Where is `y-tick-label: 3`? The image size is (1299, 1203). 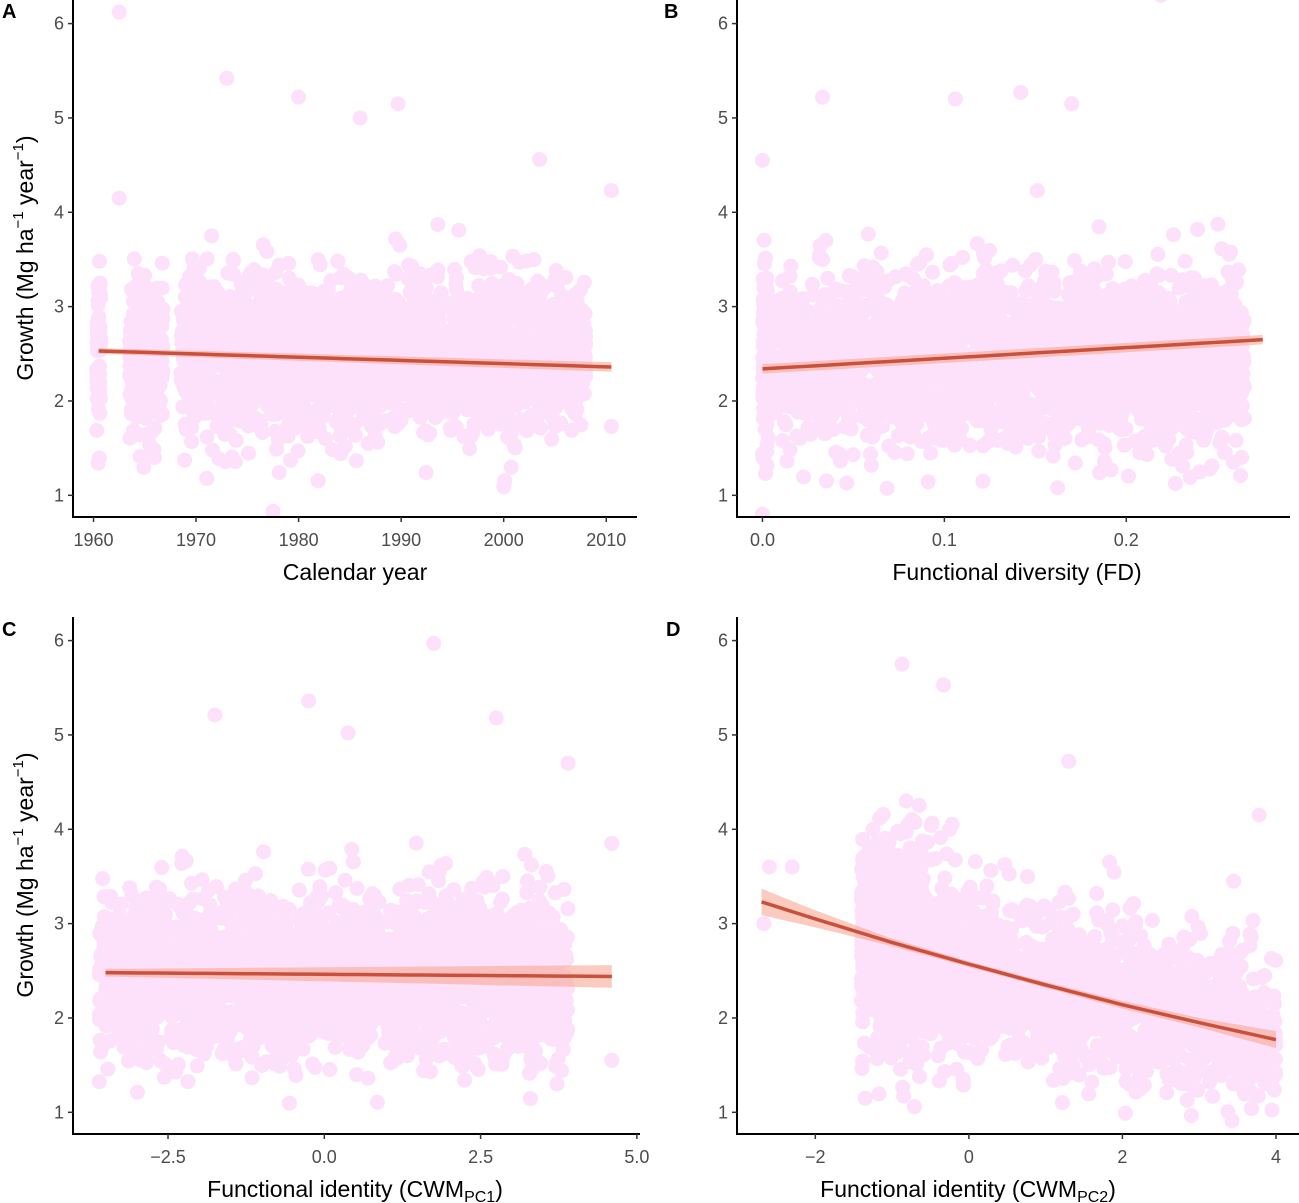 y-tick-label: 3 is located at coordinates (59, 307).